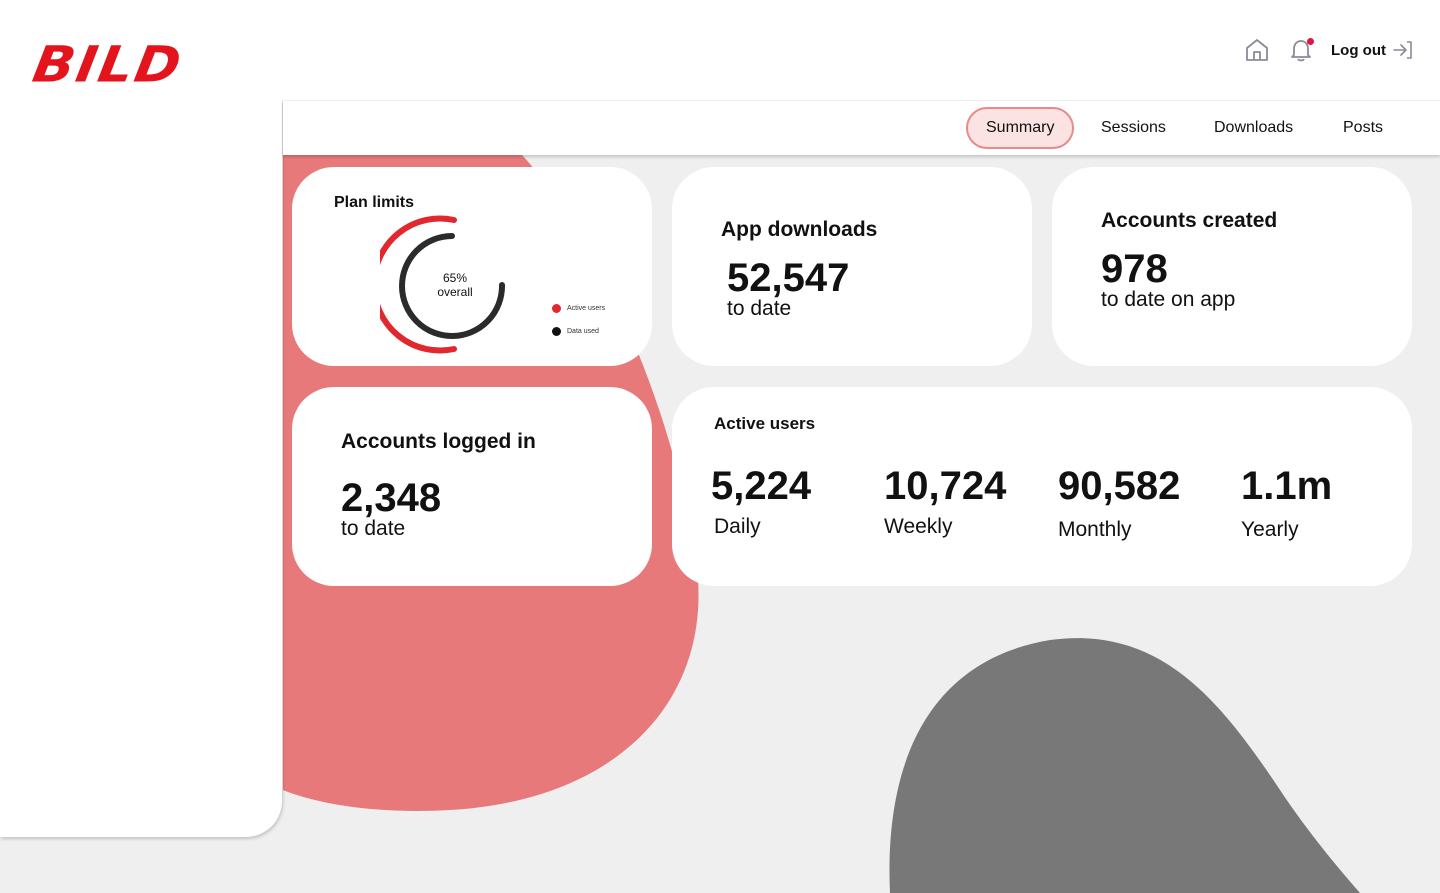 This screenshot has width=1440, height=893. What do you see at coordinates (759, 308) in the screenshot?
I see `app-downloads-caption: to date` at bounding box center [759, 308].